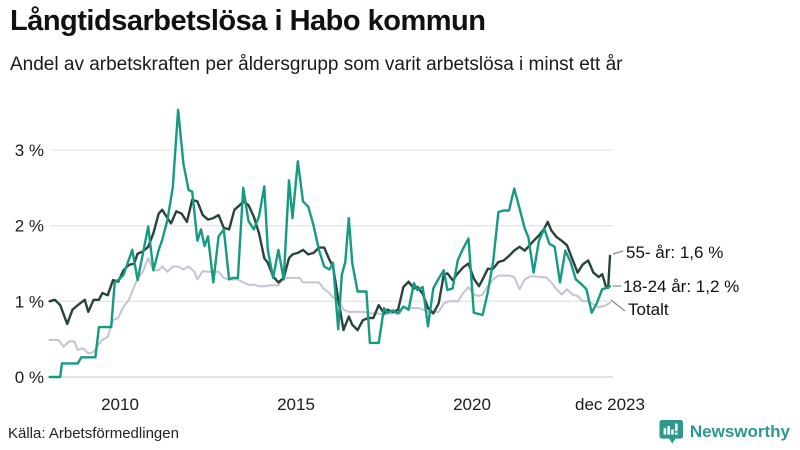 The width and height of the screenshot is (800, 450). Describe the element at coordinates (29, 377) in the screenshot. I see `y-tick-label: 0 %` at that location.